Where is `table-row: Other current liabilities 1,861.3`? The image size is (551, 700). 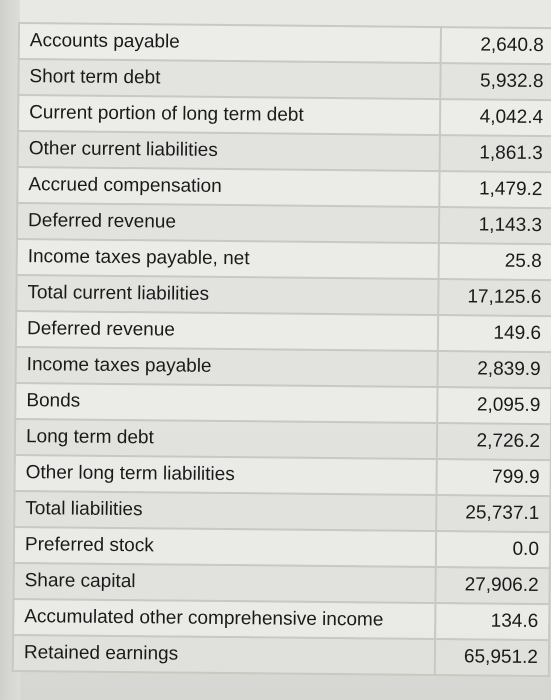
table-row: Other current liabilities 1,861.3 is located at coordinates (284, 152).